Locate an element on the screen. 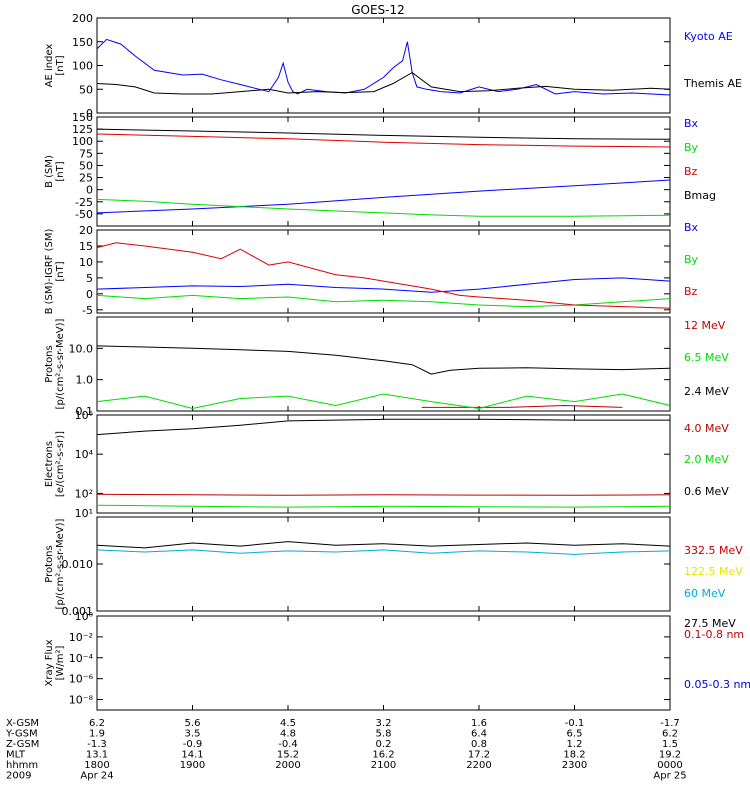 Image resolution: width=750 pixels, height=800 pixels. footer-cell: 14.1 is located at coordinates (192, 755).